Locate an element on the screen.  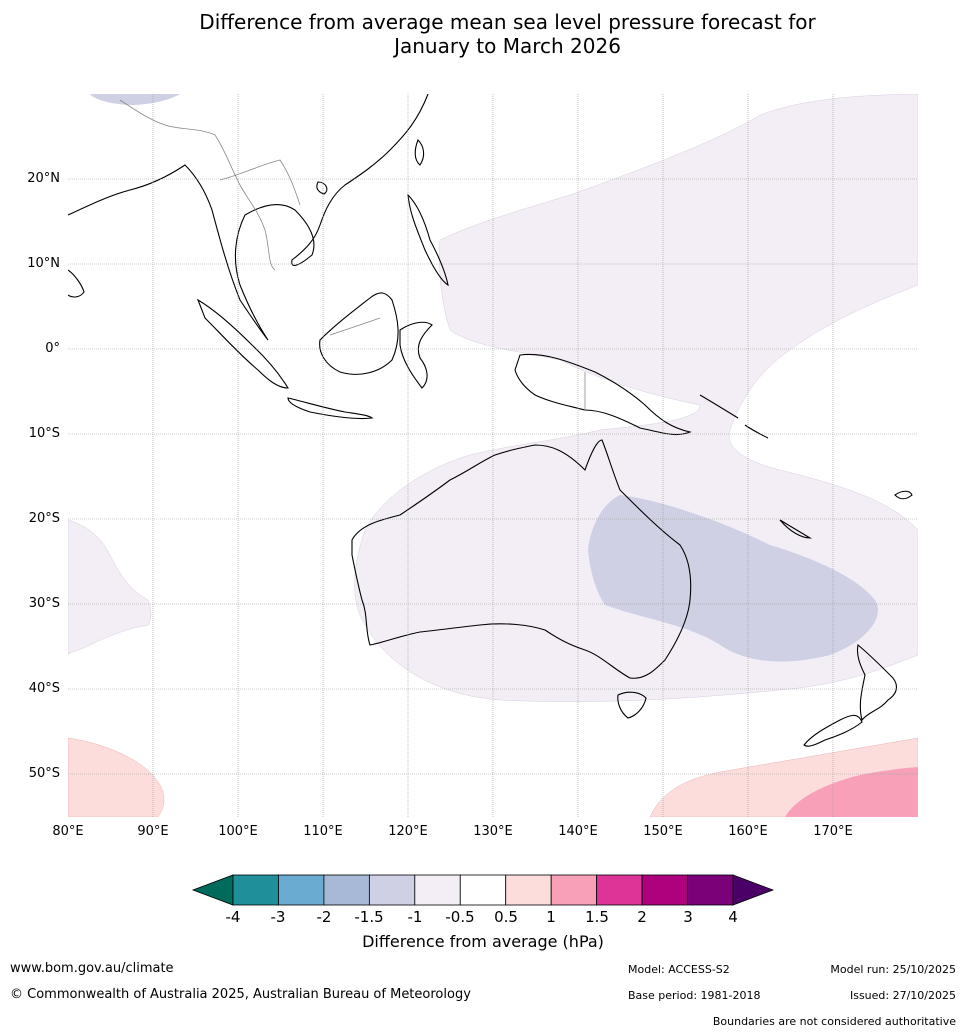
colorbar-tick-1-5: 1.5 is located at coordinates (597, 917).